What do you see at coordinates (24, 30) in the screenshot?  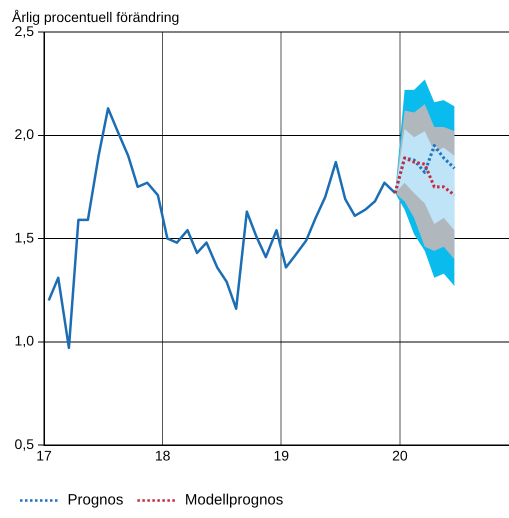 I see `y-tick-label: 2,5` at bounding box center [24, 30].